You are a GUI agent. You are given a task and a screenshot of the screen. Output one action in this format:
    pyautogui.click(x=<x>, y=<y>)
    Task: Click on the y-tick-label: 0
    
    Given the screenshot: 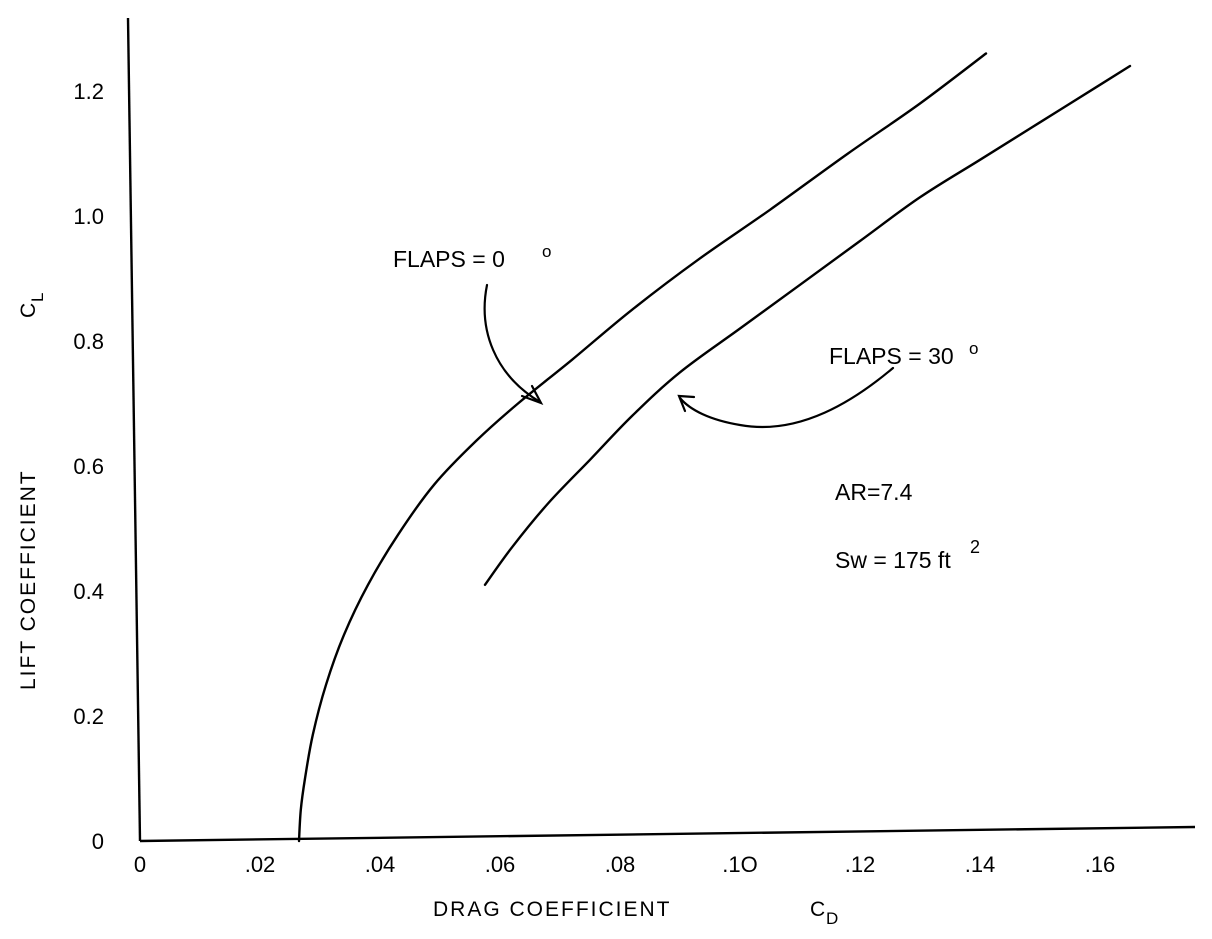 What is the action you would take?
    pyautogui.click(x=98, y=841)
    